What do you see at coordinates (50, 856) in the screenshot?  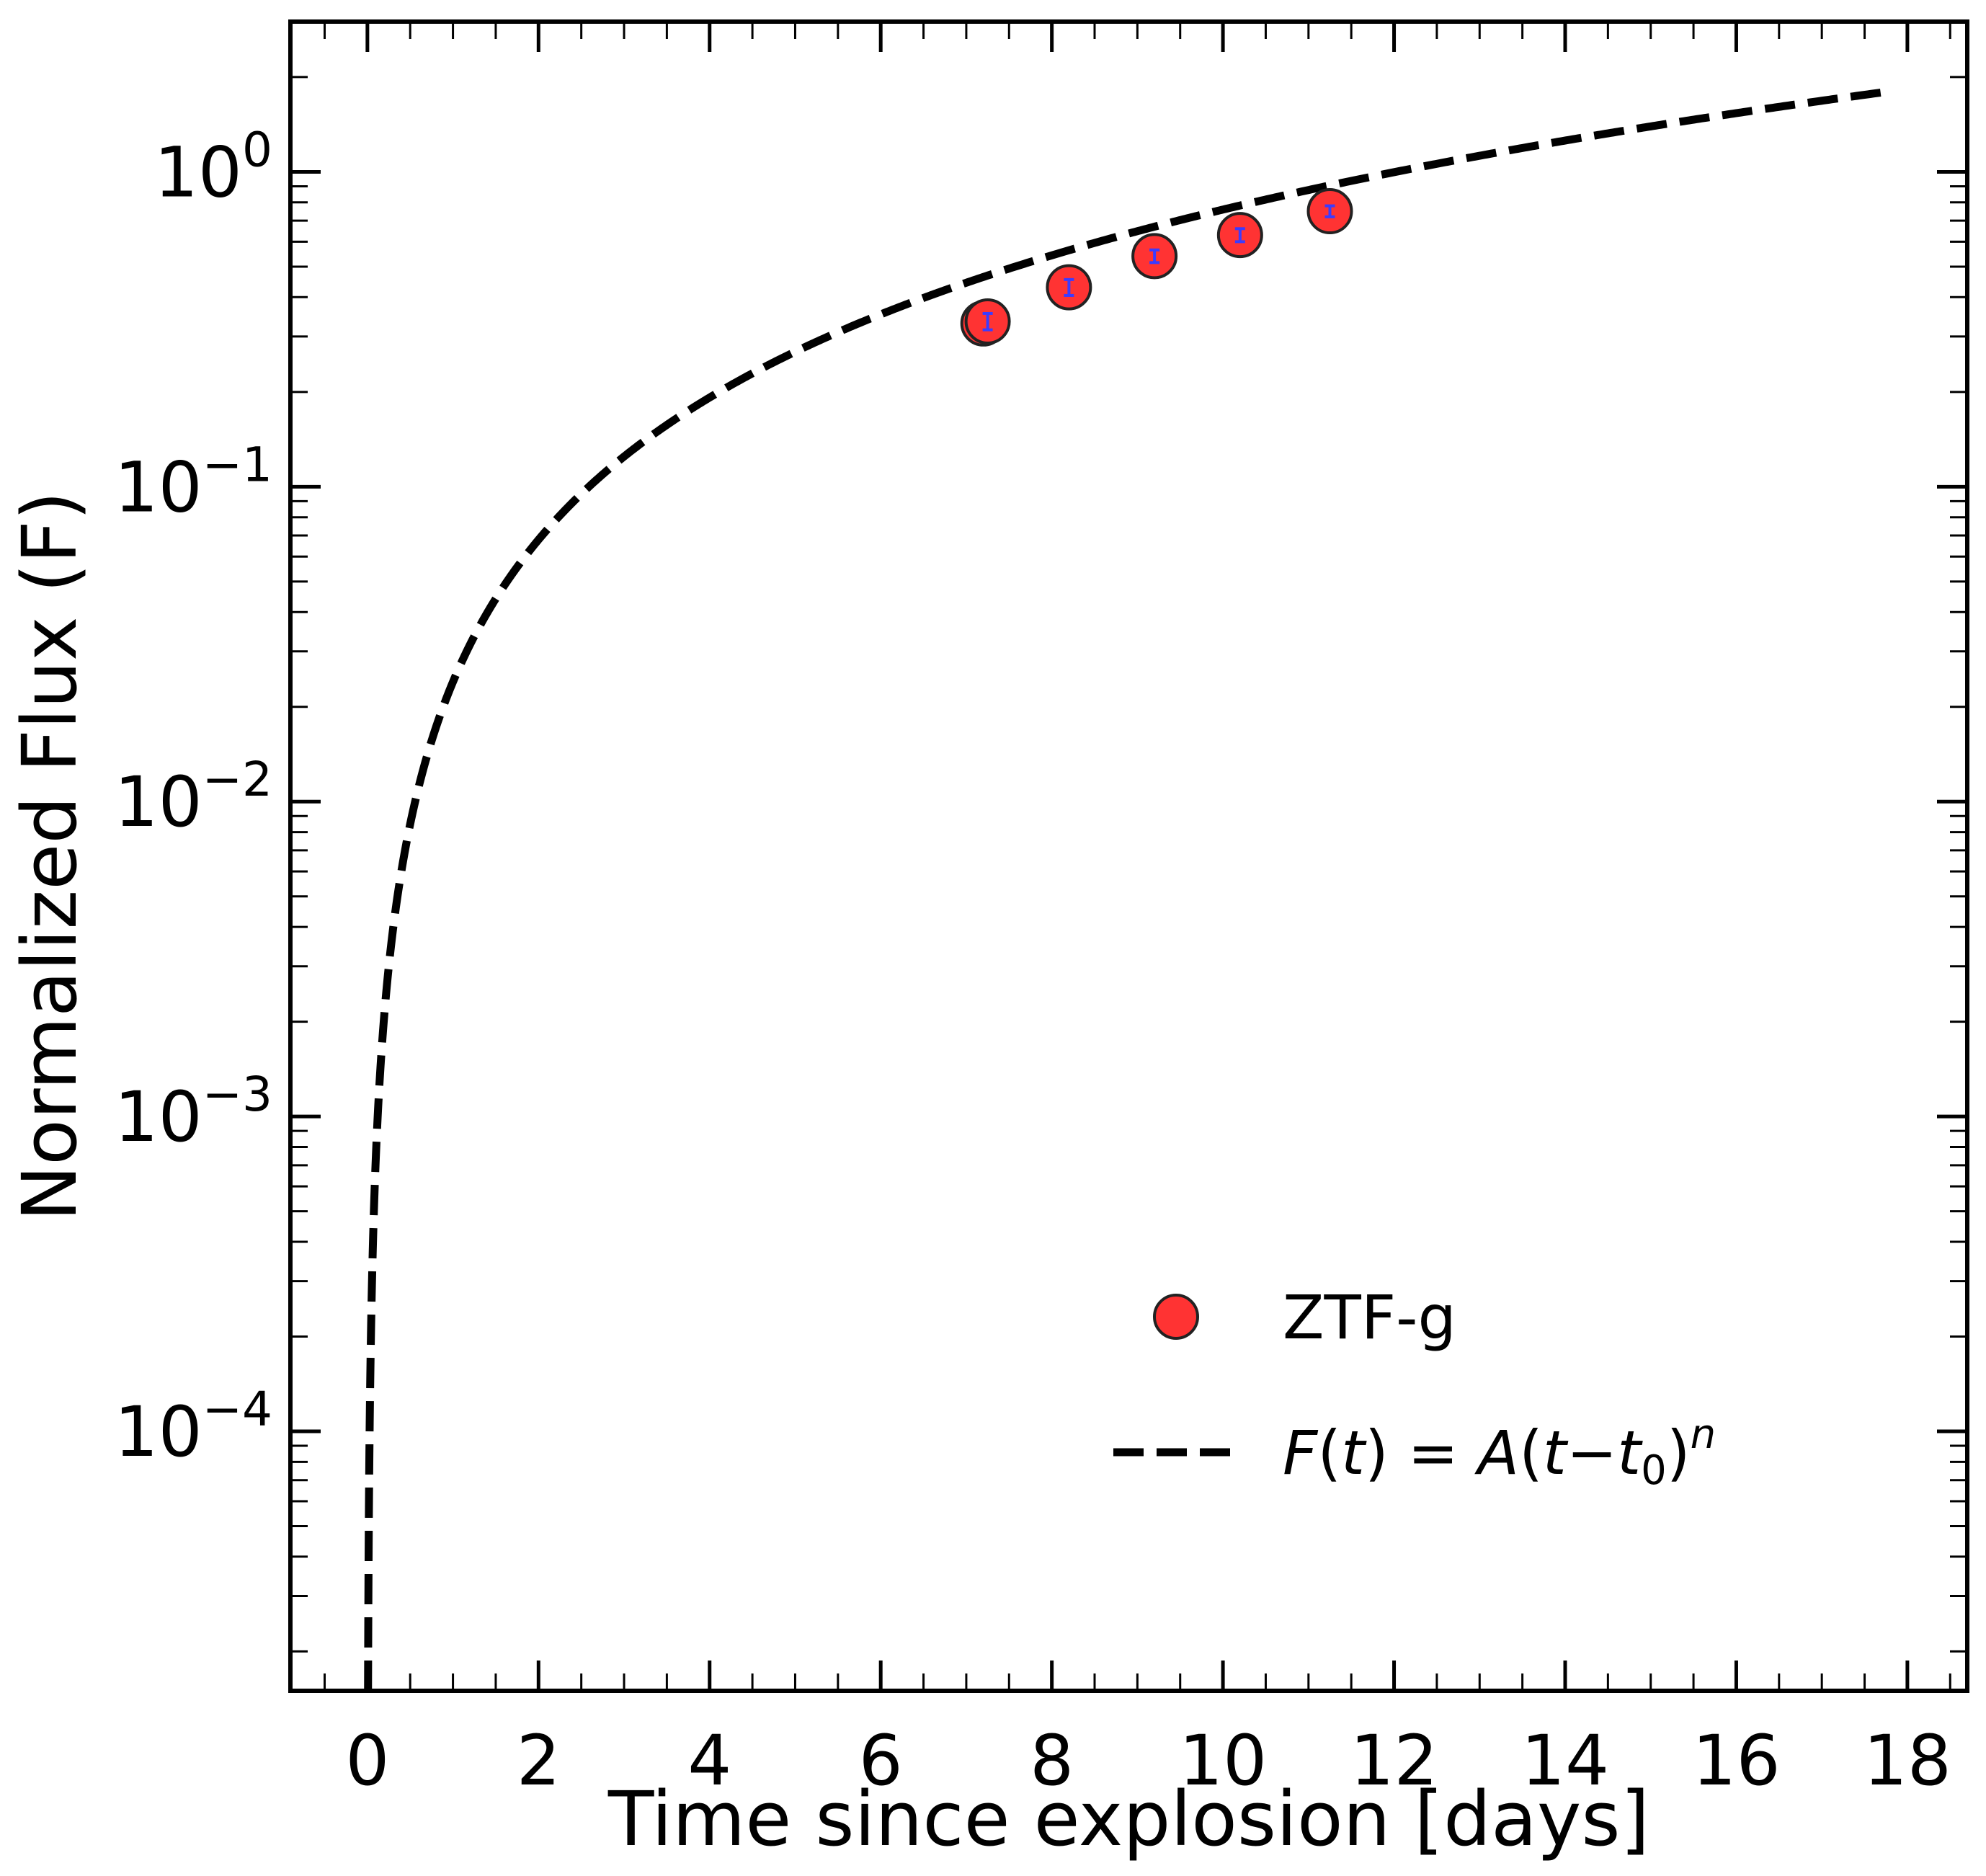 I see `y-axis-label: Normalized Flux (F)` at bounding box center [50, 856].